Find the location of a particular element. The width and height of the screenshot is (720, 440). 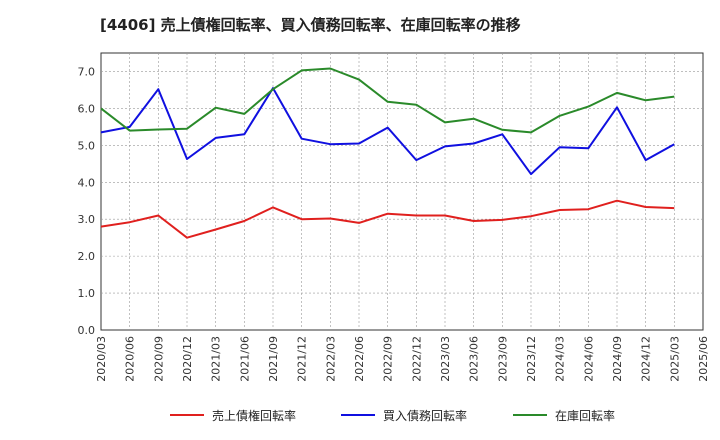

y-tick-label: 3.0 is located at coordinates (87, 219).